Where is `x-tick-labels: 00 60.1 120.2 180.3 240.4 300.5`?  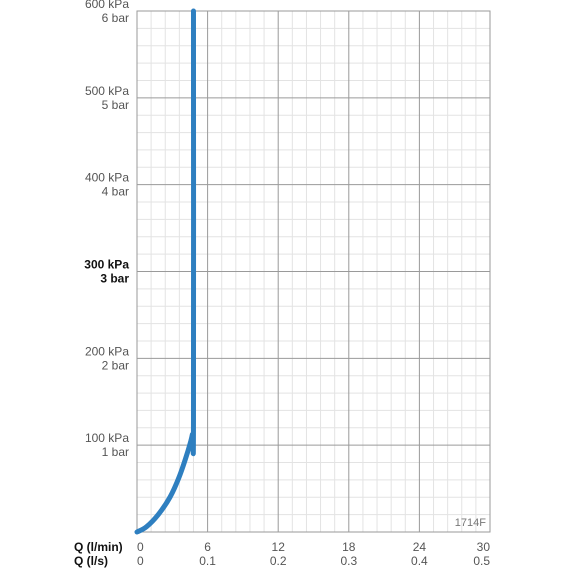 x-tick-labels: 00 60.1 120.2 180.3 240.4 300.5 is located at coordinates (313, 554).